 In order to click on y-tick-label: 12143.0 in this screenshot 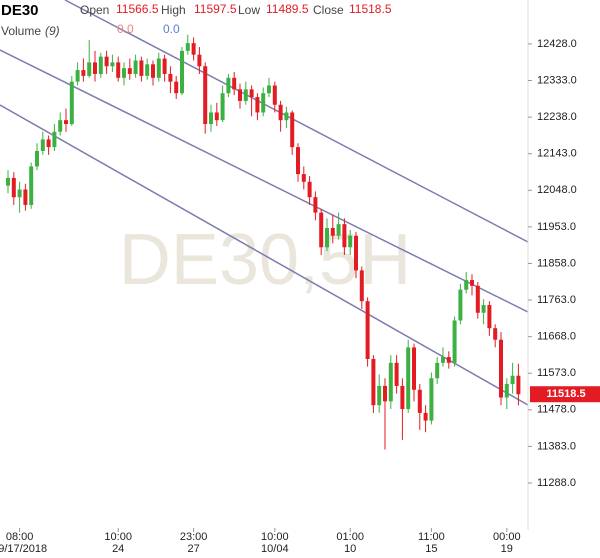, I will do `click(557, 154)`.